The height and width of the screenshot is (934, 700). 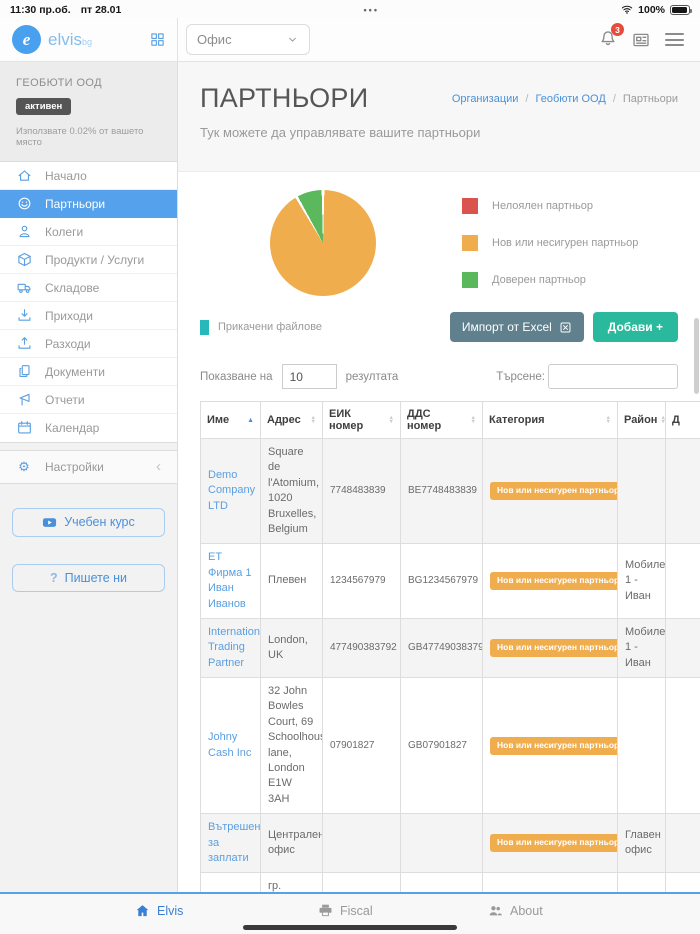 What do you see at coordinates (641, 420) in the screenshot?
I see `column-header-Район: Район ▲ ▼` at bounding box center [641, 420].